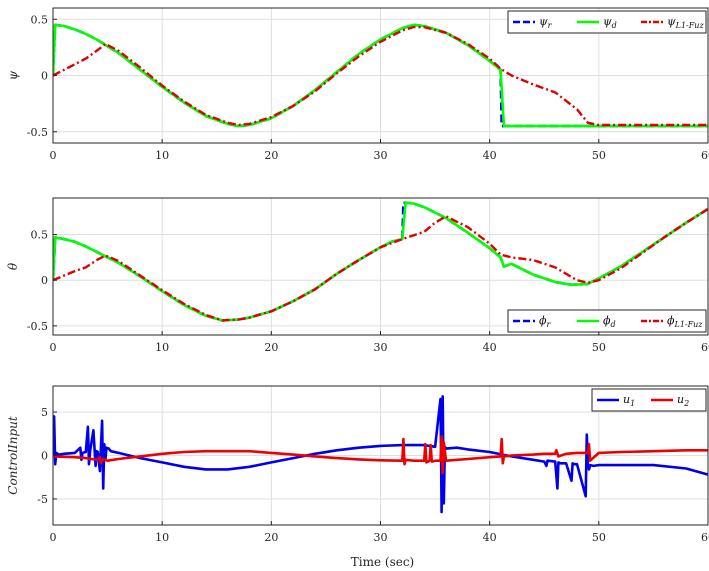 This screenshot has width=709, height=571. Describe the element at coordinates (13, 266) in the screenshot. I see `y-axis-label: θ` at that location.